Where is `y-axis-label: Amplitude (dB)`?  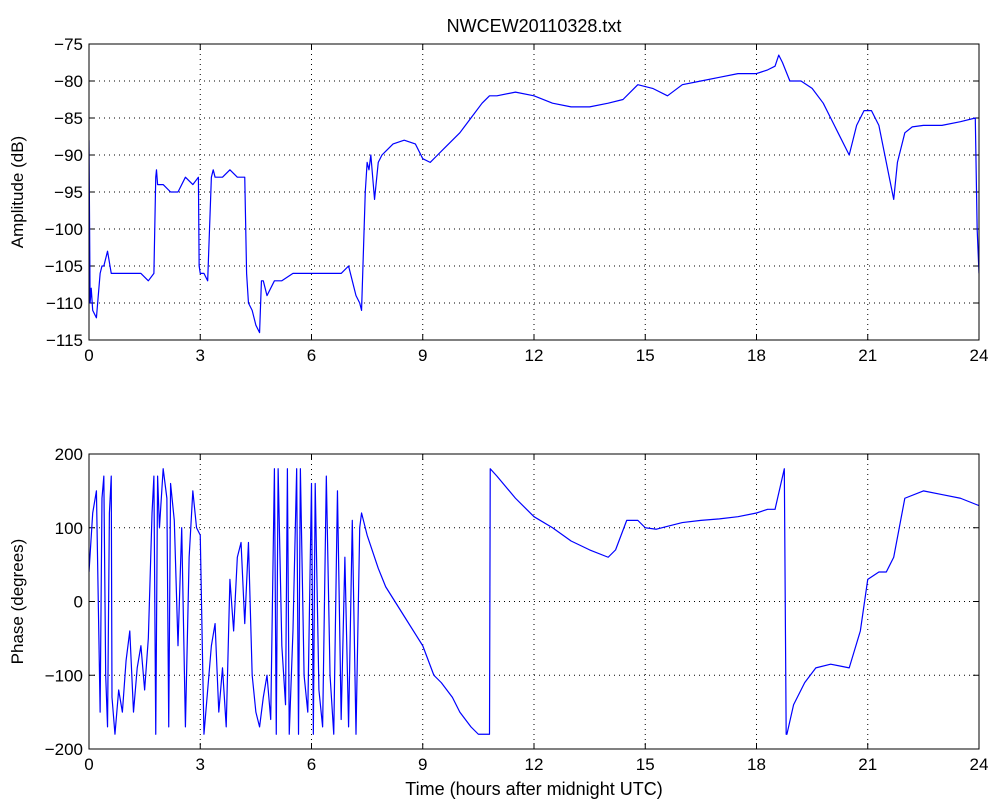
y-axis-label: Amplitude (dB) is located at coordinates (17, 192).